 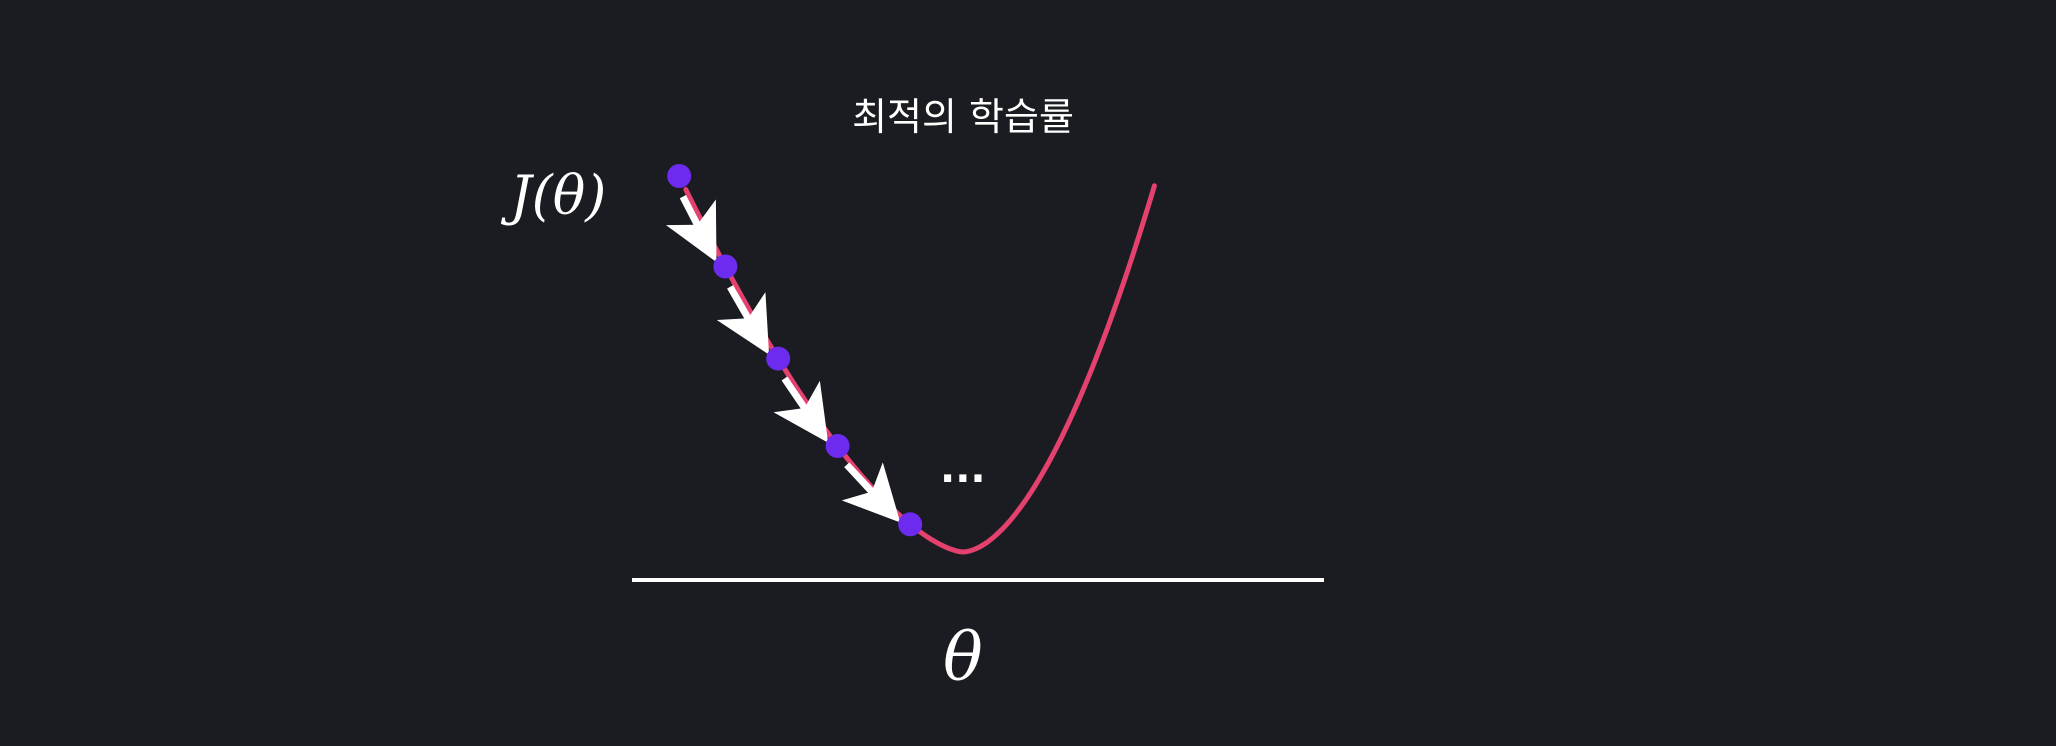 What do you see at coordinates (963, 117) in the screenshot?
I see `figure-title: 최적의 학습률` at bounding box center [963, 117].